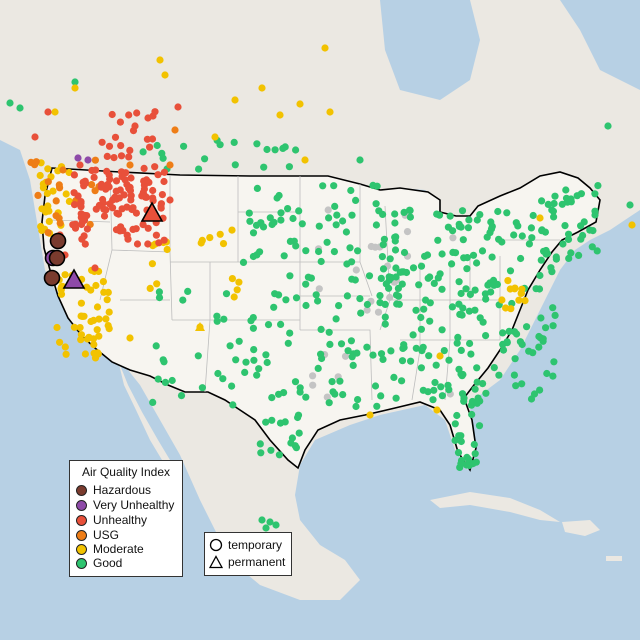 This screenshot has width=640, height=640. I want to click on baja-california, so click(147, 417).